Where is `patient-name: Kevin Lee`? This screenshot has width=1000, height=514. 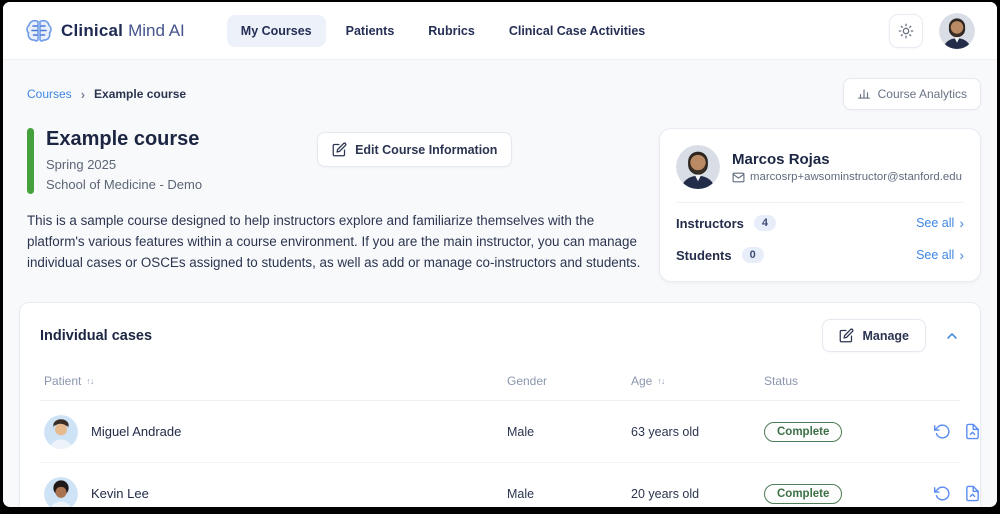 patient-name: Kevin Lee is located at coordinates (120, 493).